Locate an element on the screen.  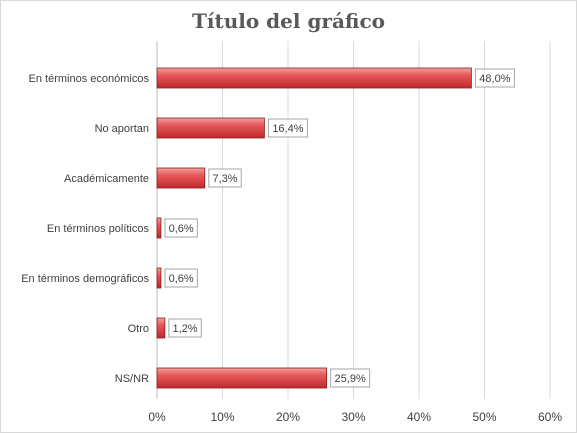
data-label: 1,2% is located at coordinates (185, 329).